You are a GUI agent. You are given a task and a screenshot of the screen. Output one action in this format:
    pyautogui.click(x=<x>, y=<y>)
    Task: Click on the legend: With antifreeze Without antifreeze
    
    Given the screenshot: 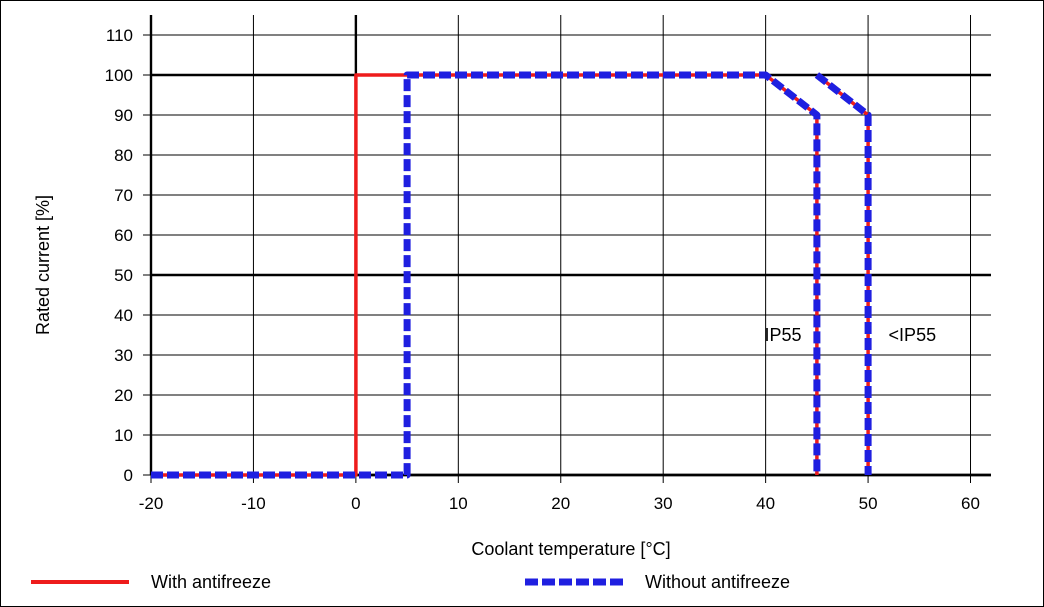 What is the action you would take?
    pyautogui.click(x=522, y=582)
    